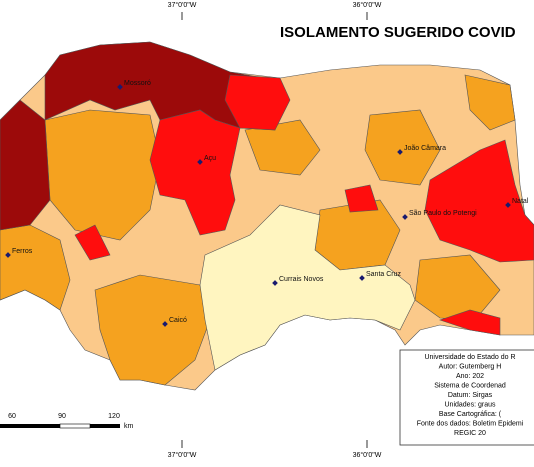 The width and height of the screenshot is (534, 467). What do you see at coordinates (425, 148) in the screenshot?
I see `city-label: João Câmara` at bounding box center [425, 148].